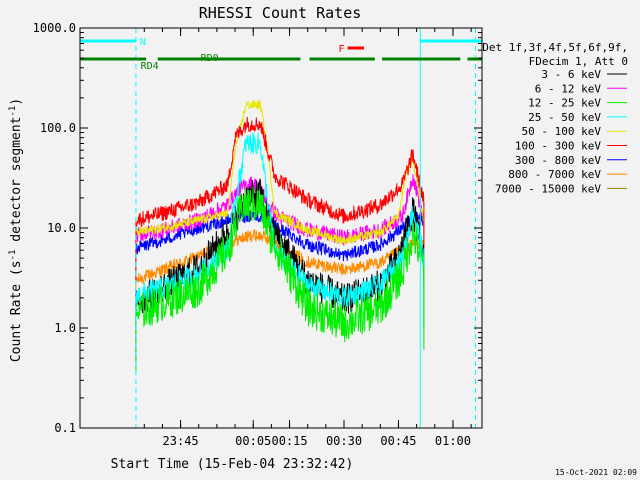 This screenshot has height=480, width=640. Describe the element at coordinates (554, 174) in the screenshot. I see `legend-entry-label-7: 800 - 7000 keV` at that location.